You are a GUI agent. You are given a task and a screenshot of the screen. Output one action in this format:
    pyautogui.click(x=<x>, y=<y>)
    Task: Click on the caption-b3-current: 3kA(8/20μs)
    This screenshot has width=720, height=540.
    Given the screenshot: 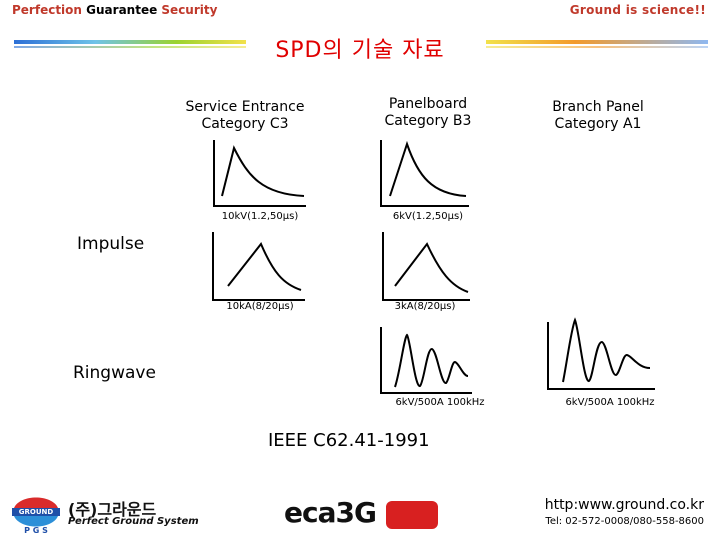 What is the action you would take?
    pyautogui.click(x=425, y=306)
    